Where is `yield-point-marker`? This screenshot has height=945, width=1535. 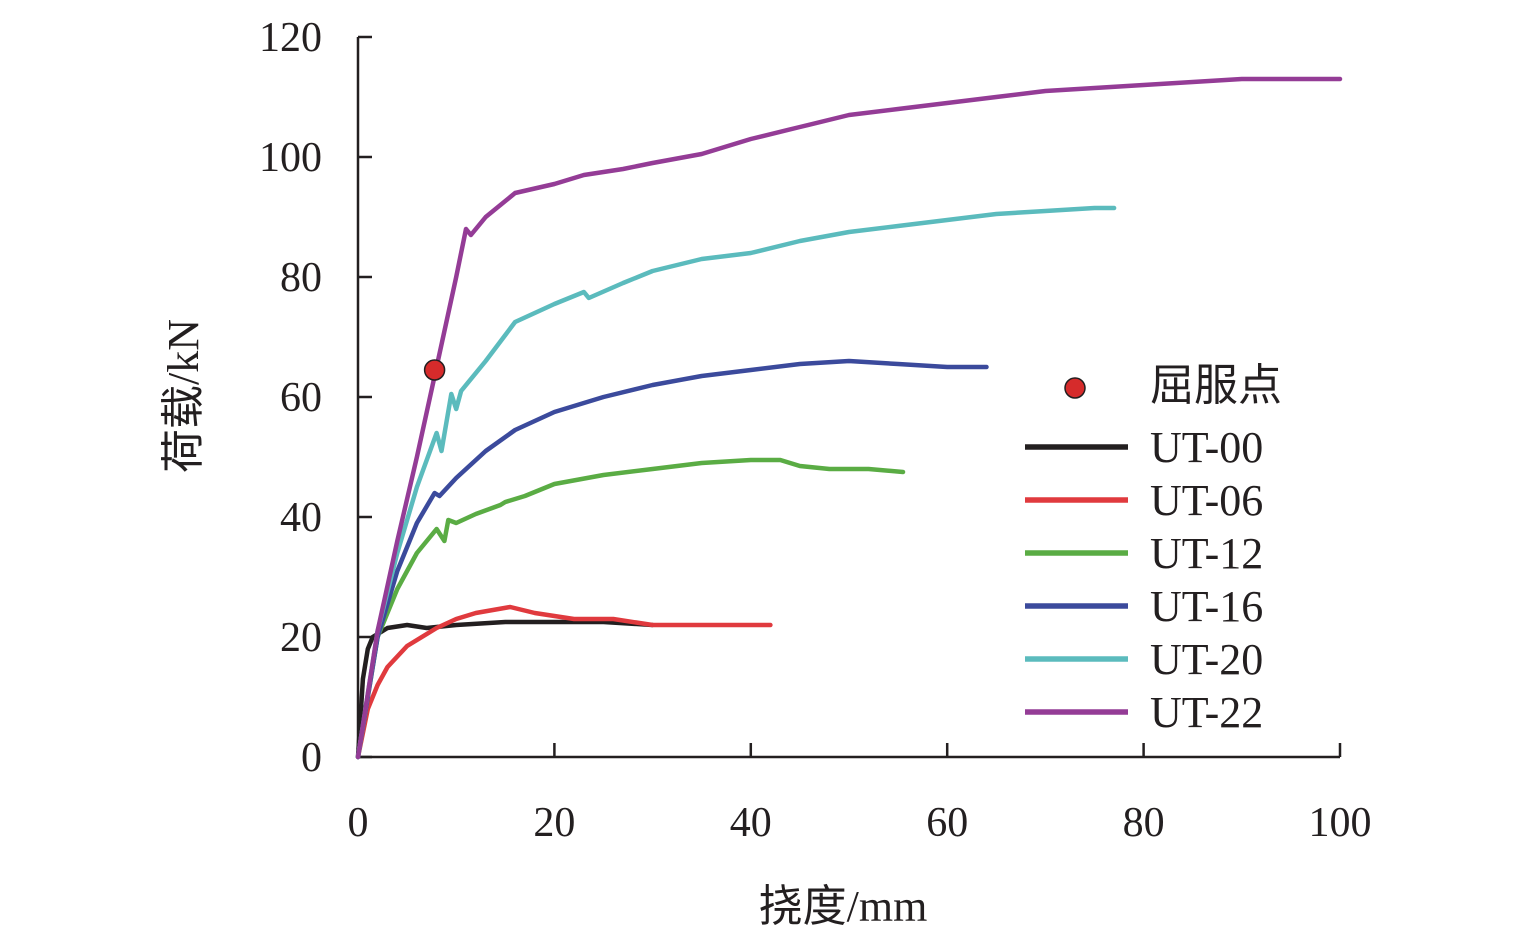 yield-point-marker is located at coordinates (434, 370).